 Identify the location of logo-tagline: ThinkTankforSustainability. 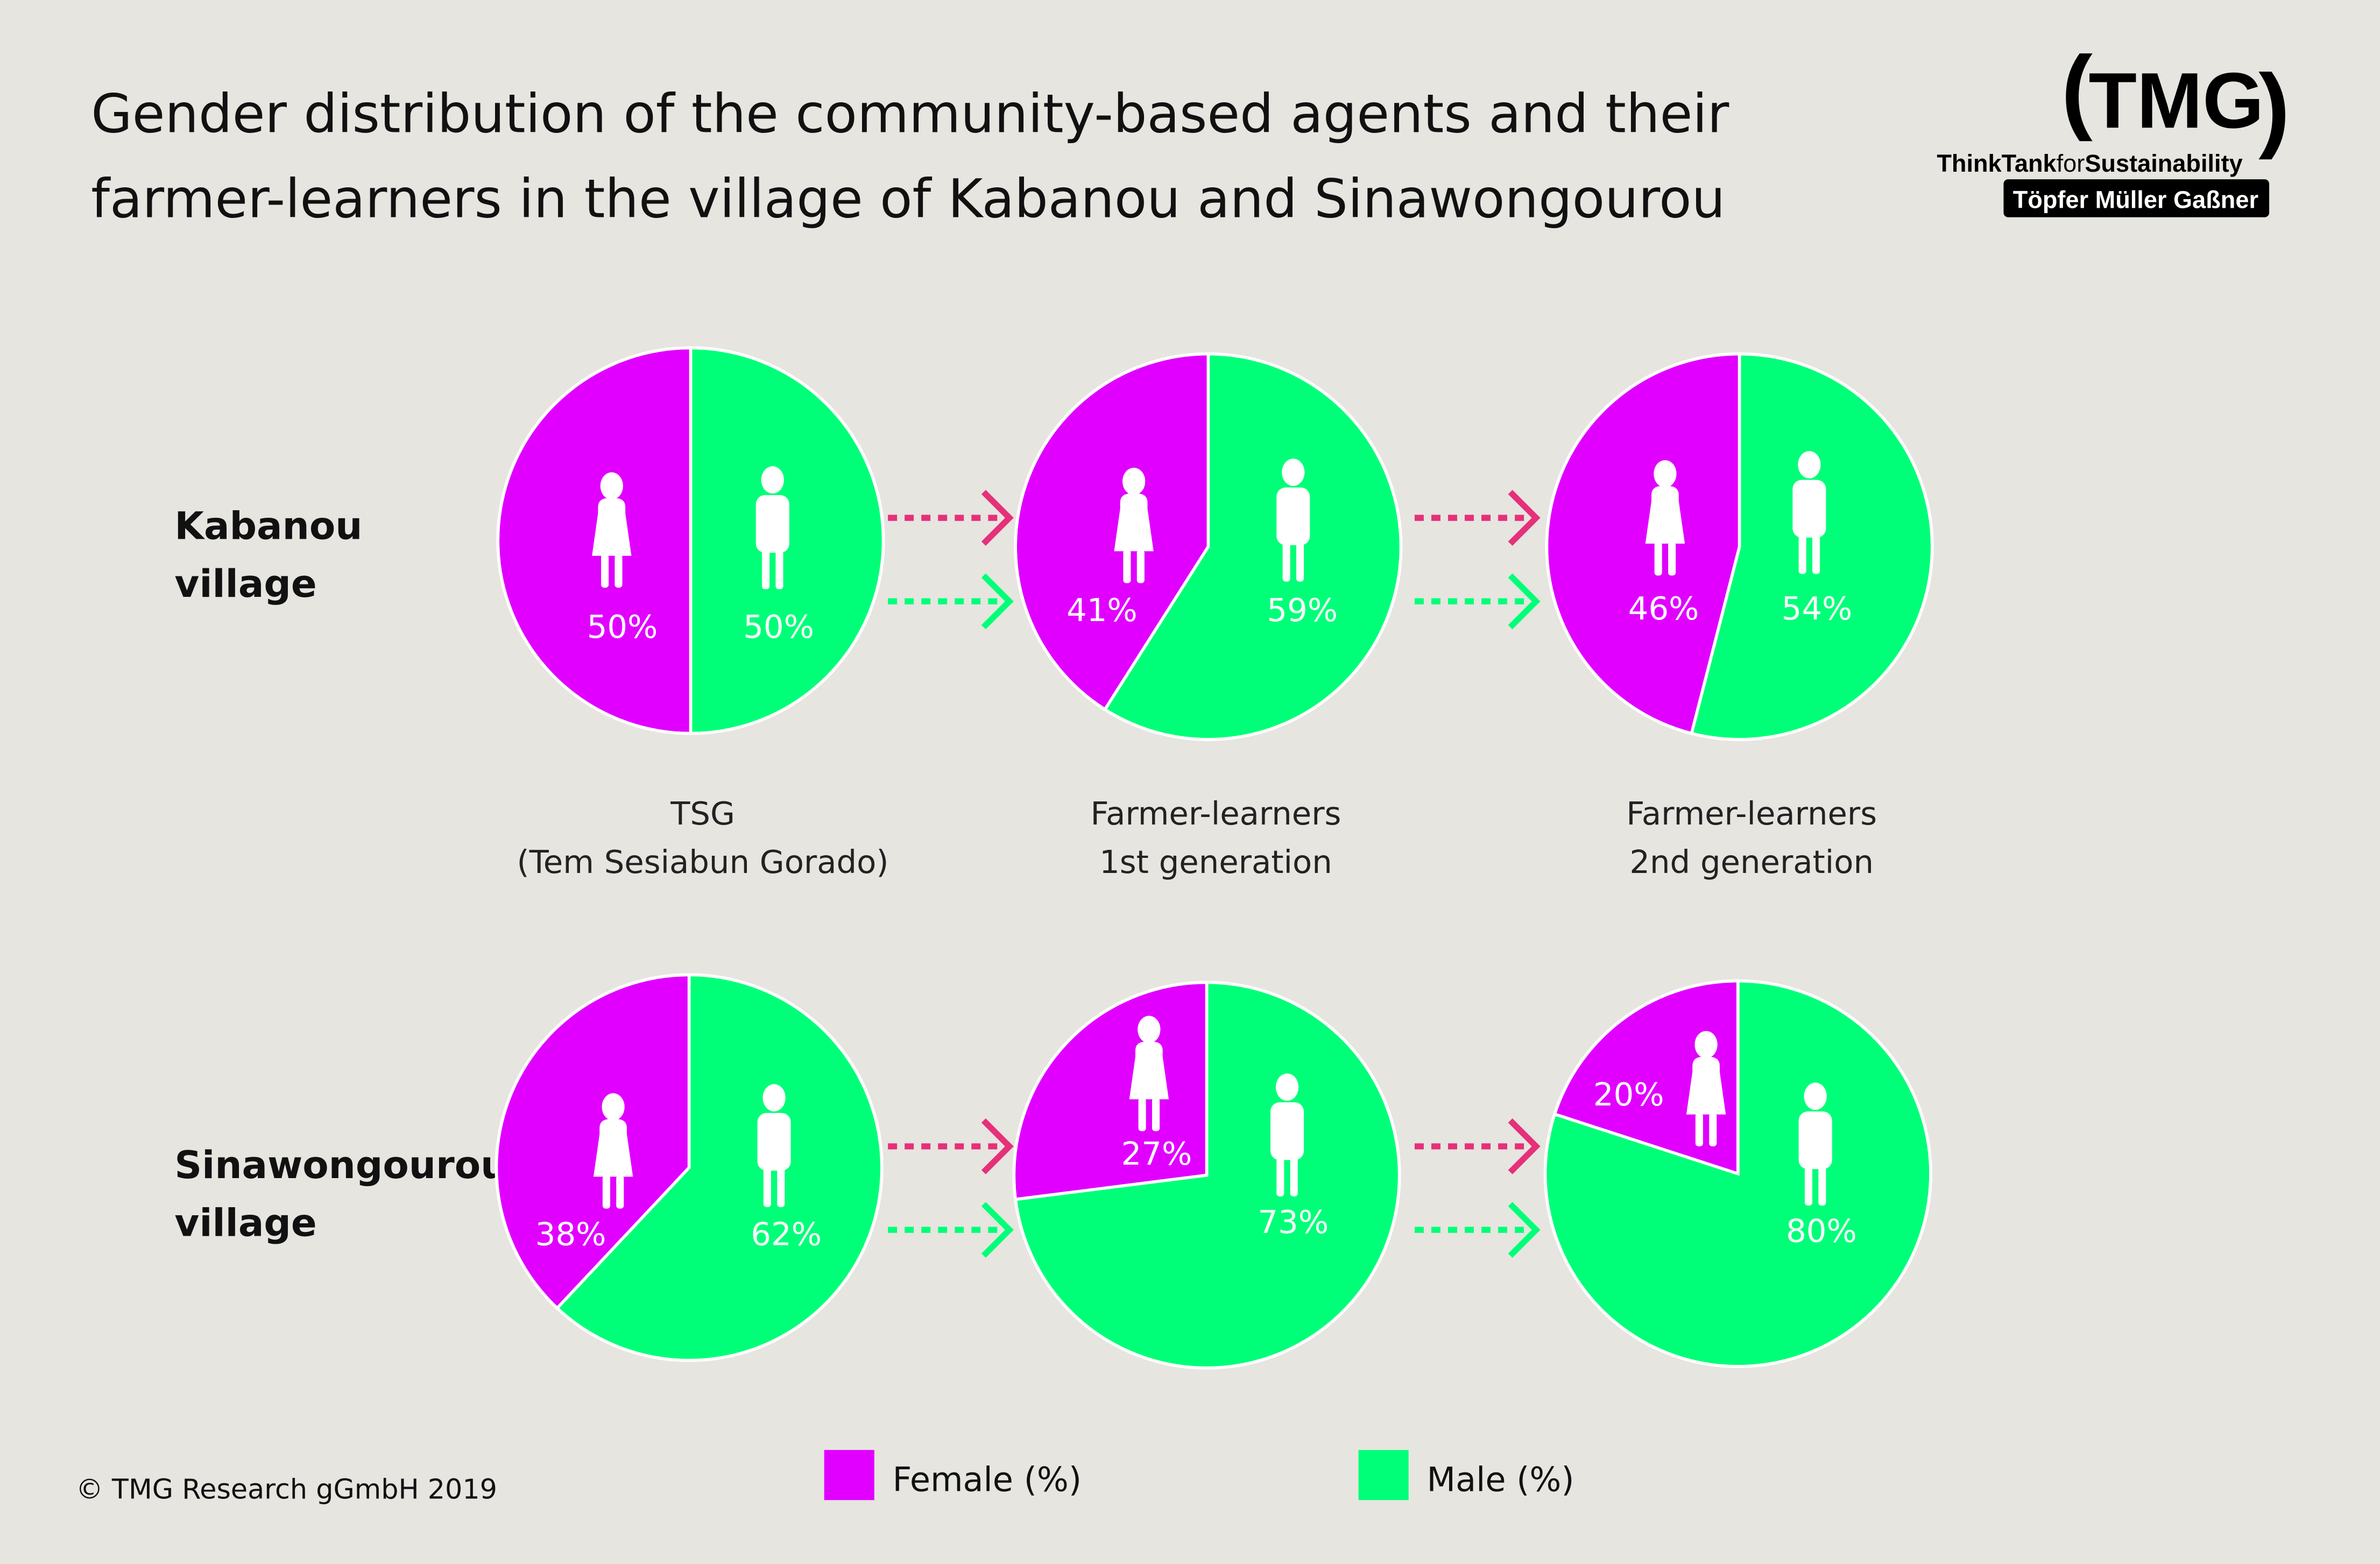
(2089, 164).